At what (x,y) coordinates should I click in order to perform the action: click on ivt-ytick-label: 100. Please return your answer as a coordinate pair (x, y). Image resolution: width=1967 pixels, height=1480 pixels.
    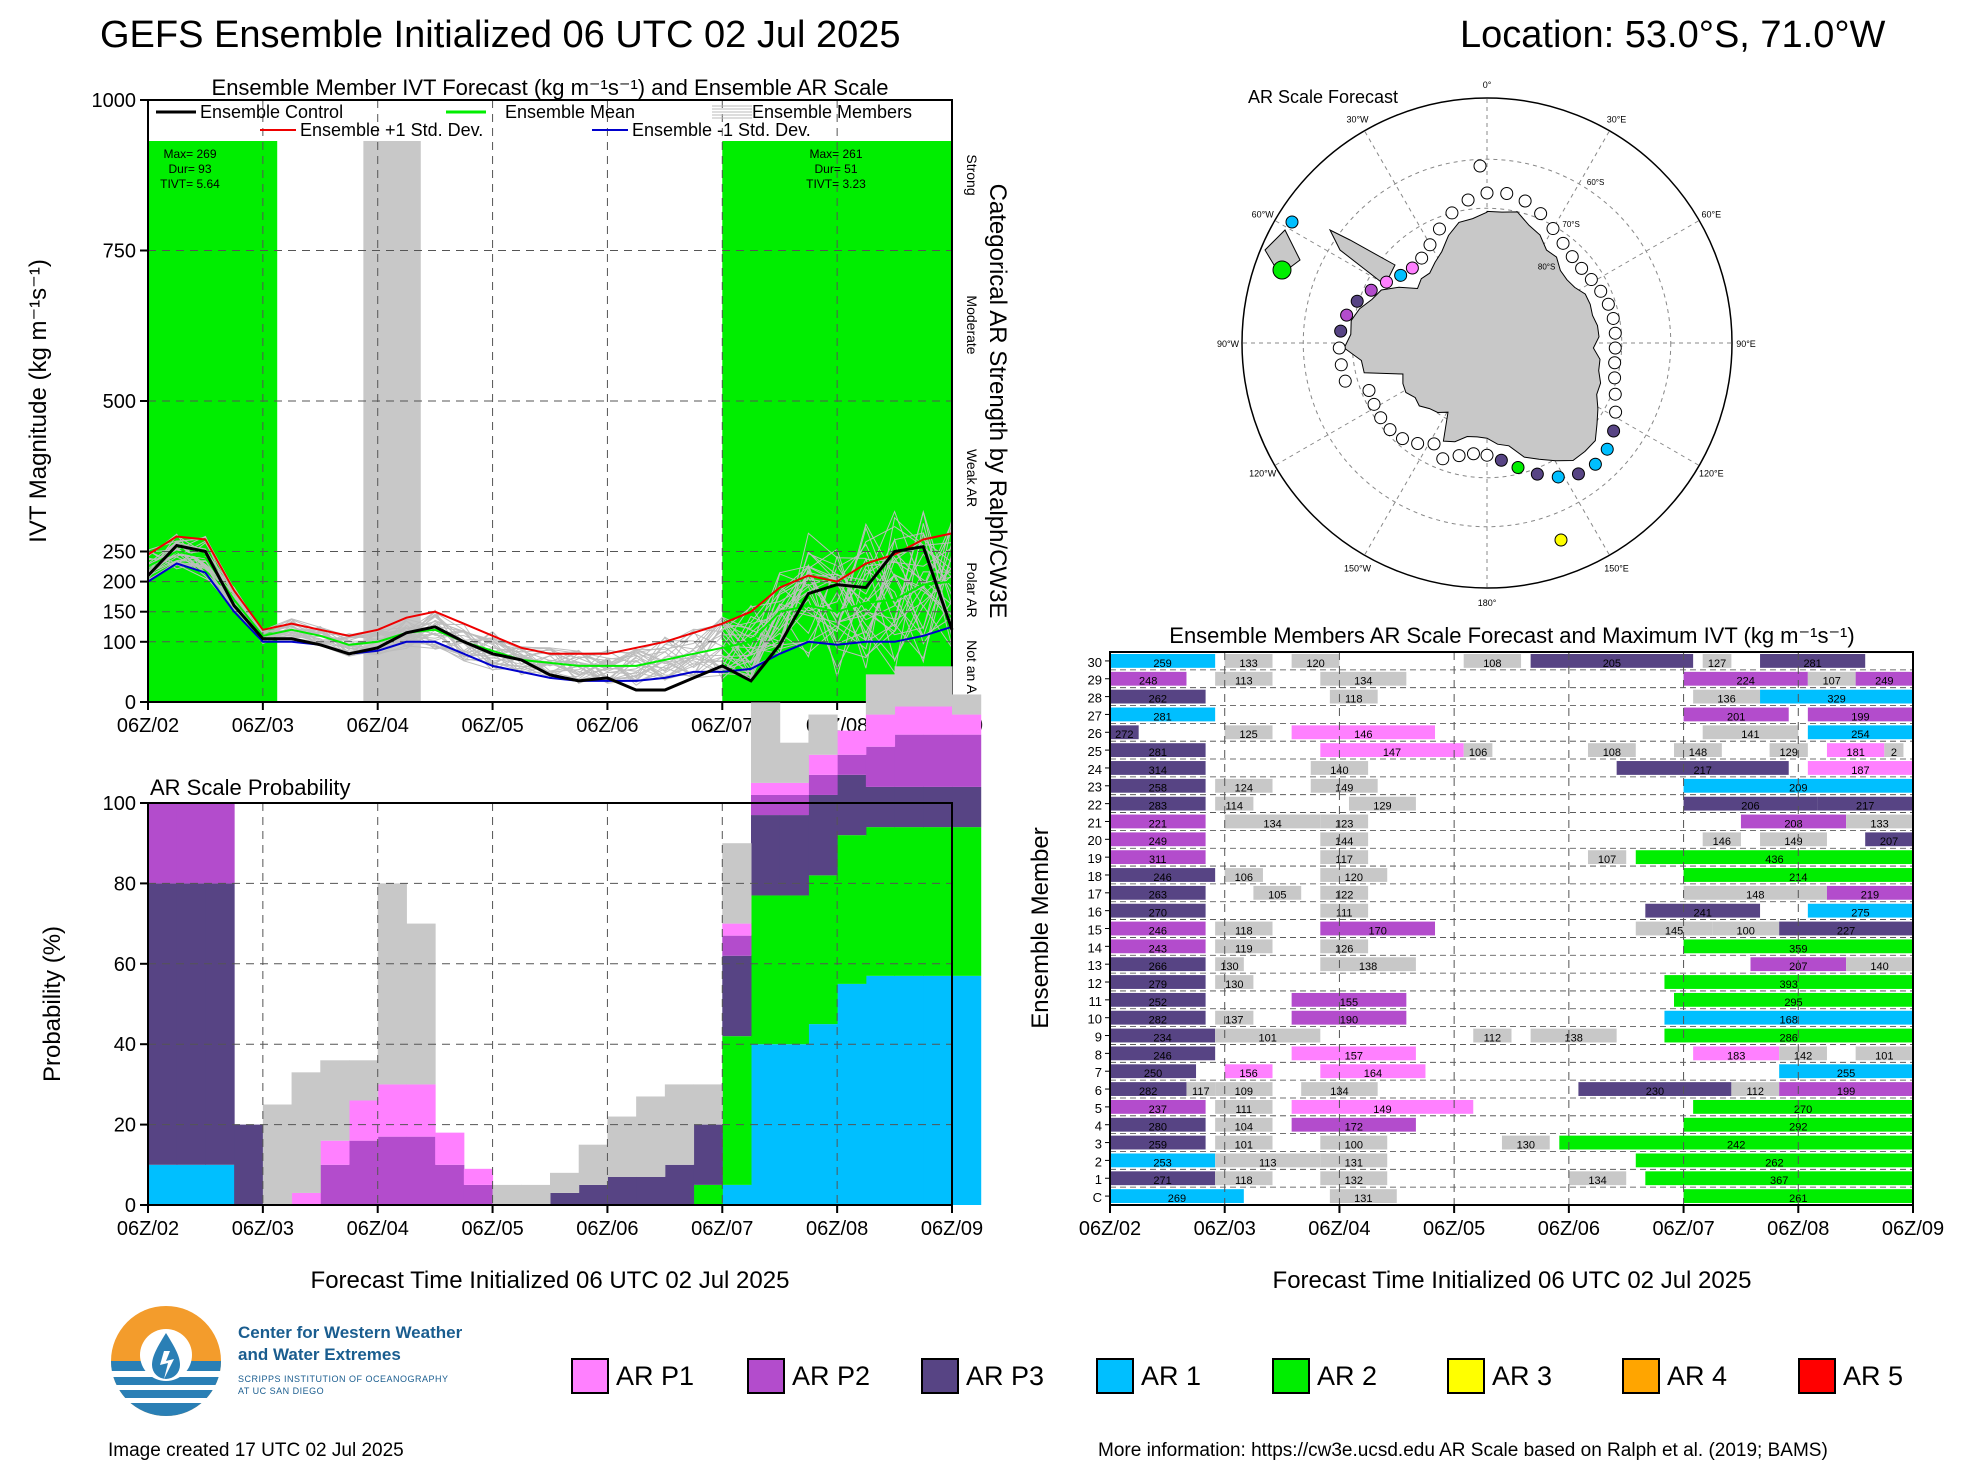
    Looking at the image, I should click on (119, 643).